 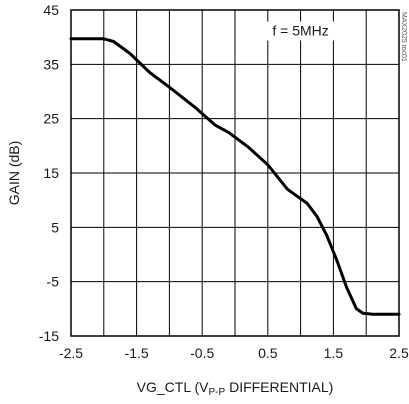 What do you see at coordinates (51, 119) in the screenshot?
I see `y-tick-label: 25` at bounding box center [51, 119].